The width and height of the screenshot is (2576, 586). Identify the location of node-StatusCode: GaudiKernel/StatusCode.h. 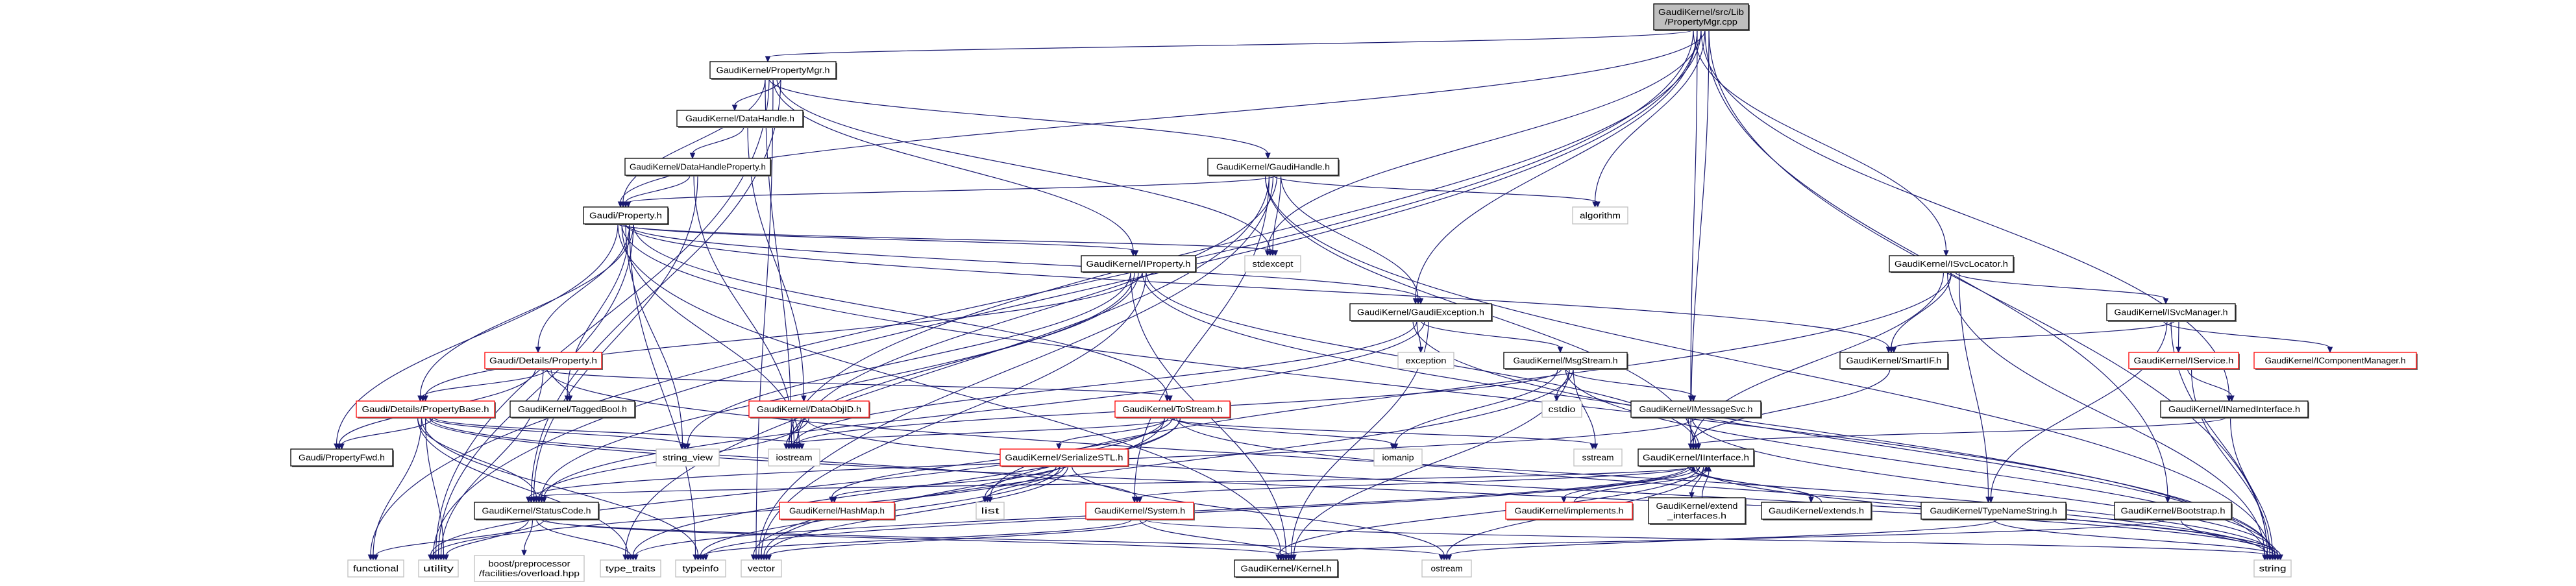
(537, 511).